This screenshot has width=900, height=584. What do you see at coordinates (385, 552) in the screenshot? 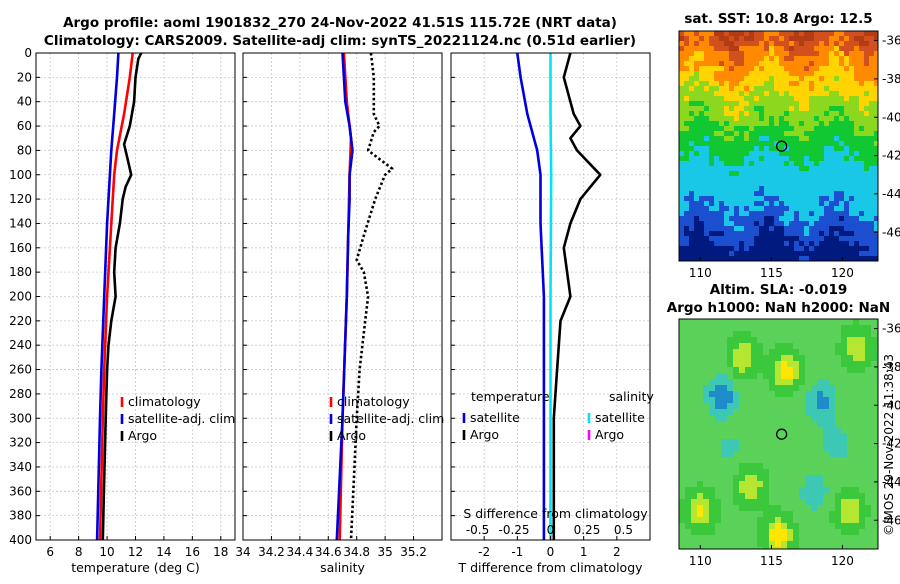
I see `x-tick-label: 35` at bounding box center [385, 552].